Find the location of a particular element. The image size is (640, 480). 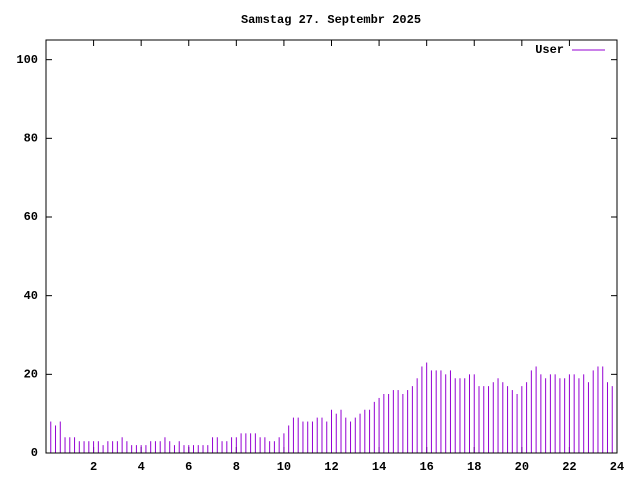

y-tick-label: 20 is located at coordinates (31, 375).